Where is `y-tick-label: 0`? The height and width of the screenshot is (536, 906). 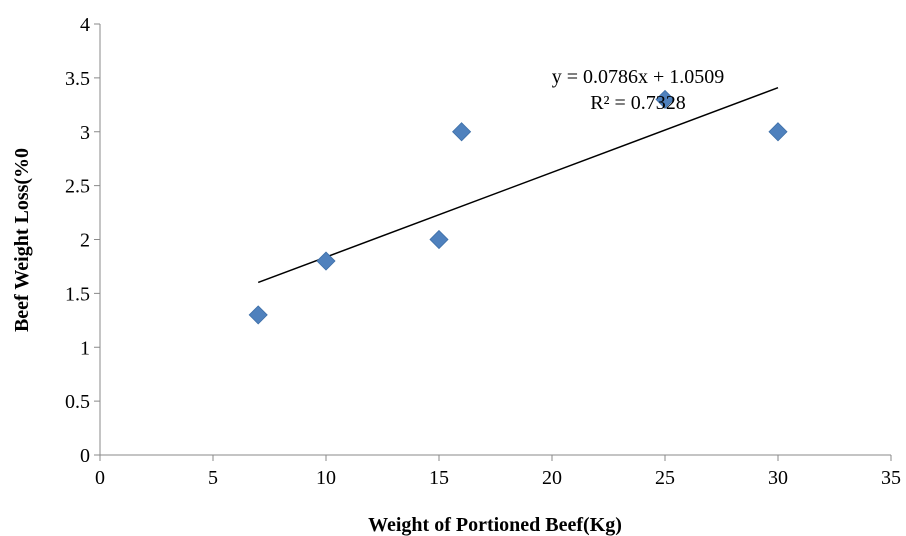 y-tick-label: 0 is located at coordinates (85, 456).